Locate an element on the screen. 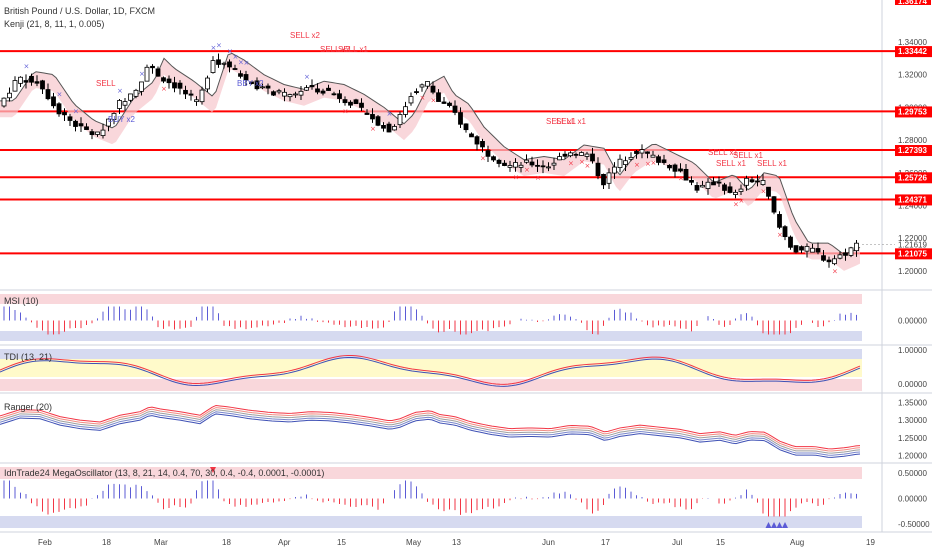  time-tick-label: 17 is located at coordinates (605, 542).